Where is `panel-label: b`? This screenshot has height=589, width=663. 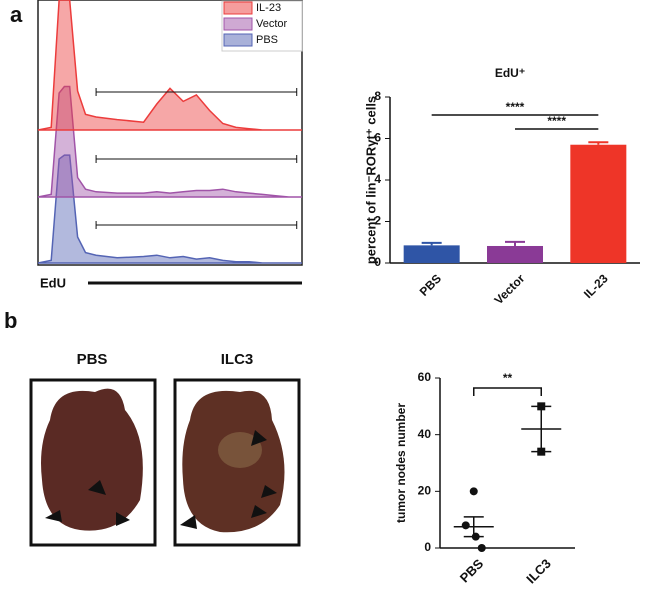
panel-label: b is located at coordinates (10, 320).